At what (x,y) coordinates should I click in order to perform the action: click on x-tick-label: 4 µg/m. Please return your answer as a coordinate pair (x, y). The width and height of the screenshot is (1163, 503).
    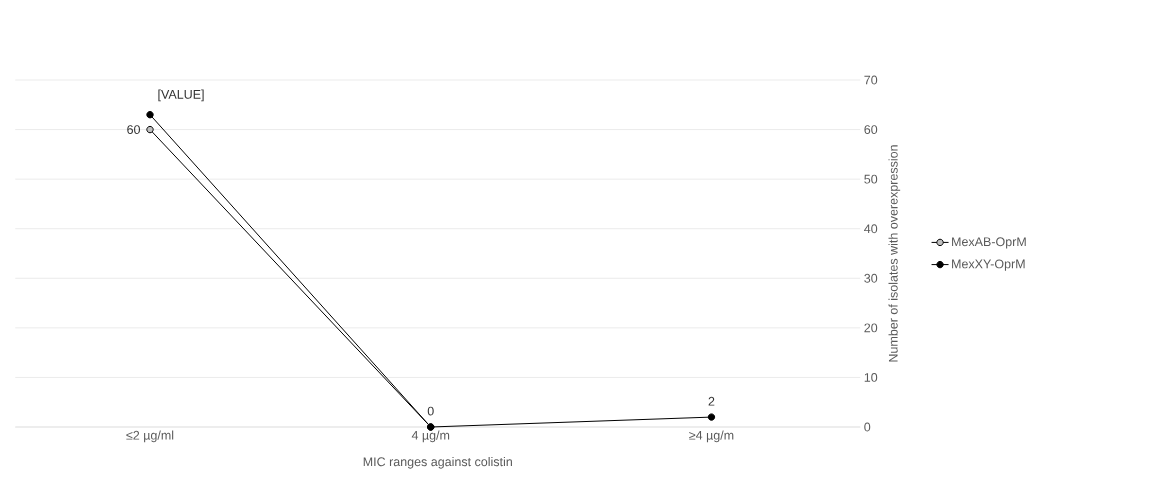
    Looking at the image, I should click on (430, 436).